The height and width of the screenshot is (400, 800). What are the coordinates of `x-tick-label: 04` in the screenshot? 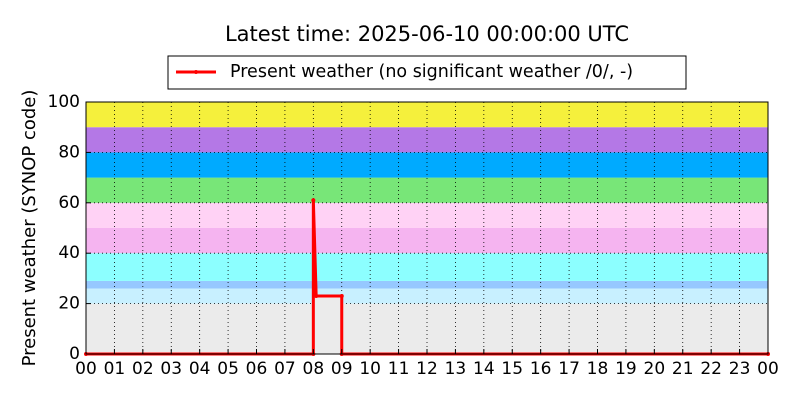 It's located at (200, 369).